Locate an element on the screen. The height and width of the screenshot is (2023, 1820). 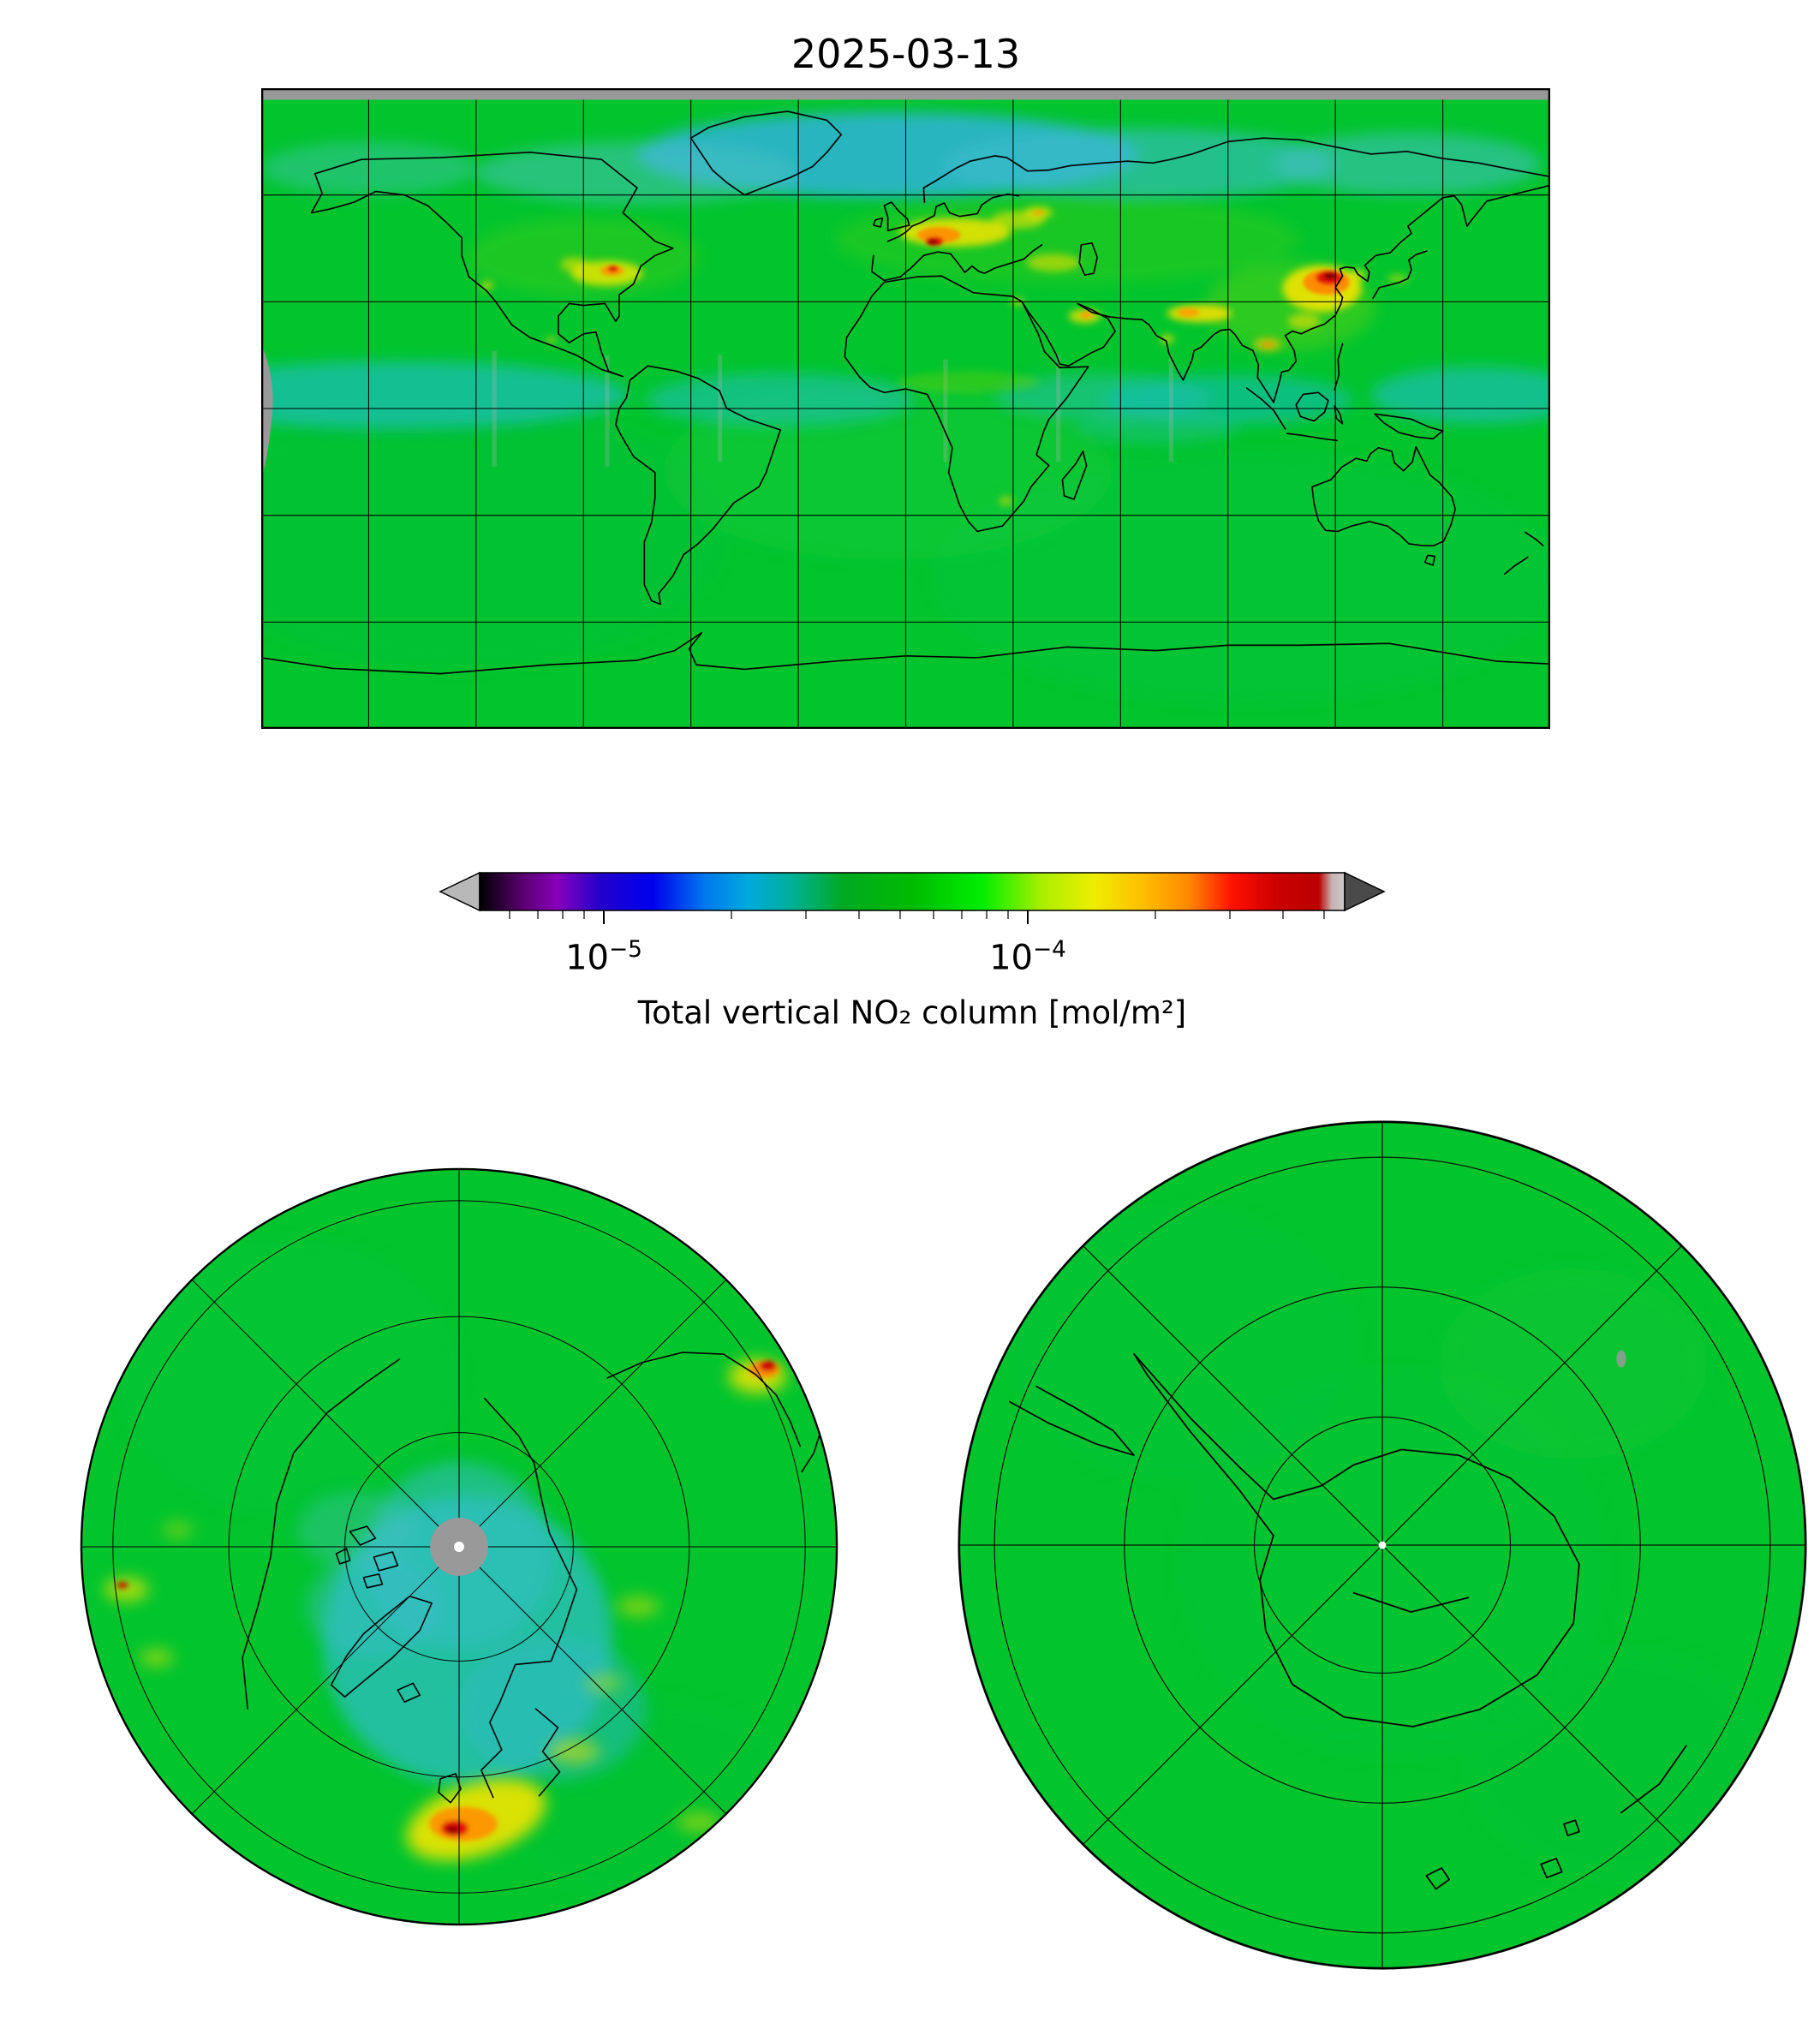
south-polar-missing-speck is located at coordinates (1621, 1359).